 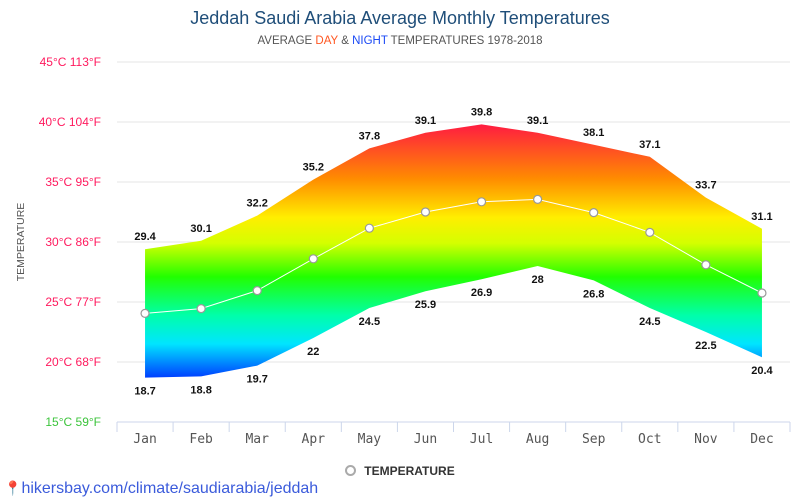 I want to click on x-tick-label: Apr, so click(x=314, y=439).